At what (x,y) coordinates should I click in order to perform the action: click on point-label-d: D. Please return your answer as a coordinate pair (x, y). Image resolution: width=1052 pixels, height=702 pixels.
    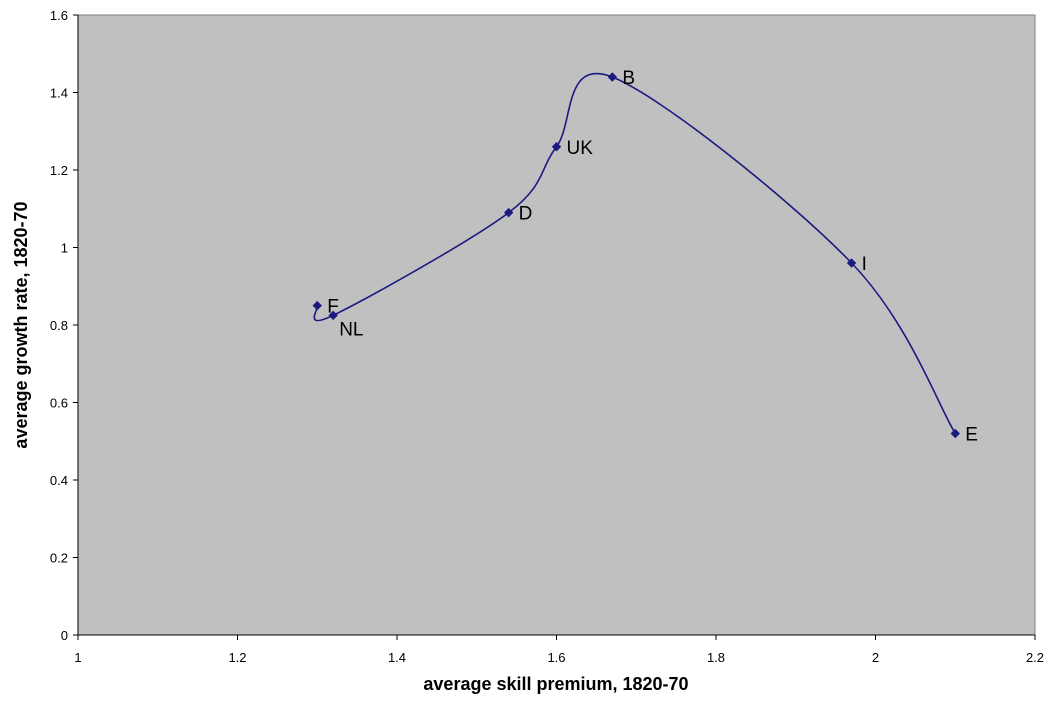
    Looking at the image, I should click on (526, 214).